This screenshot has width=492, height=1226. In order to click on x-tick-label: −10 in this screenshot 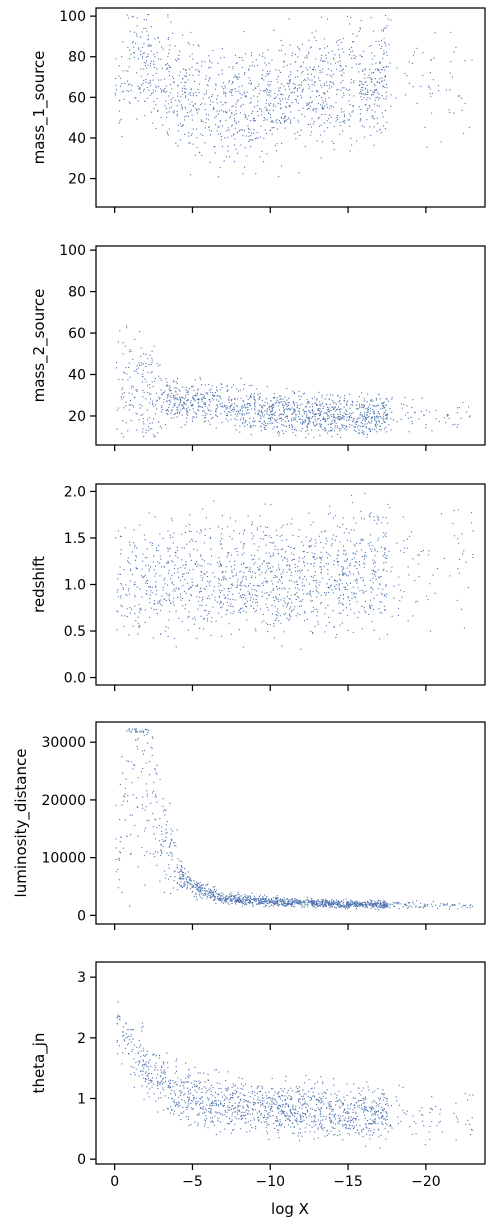, I will do `click(270, 1182)`.